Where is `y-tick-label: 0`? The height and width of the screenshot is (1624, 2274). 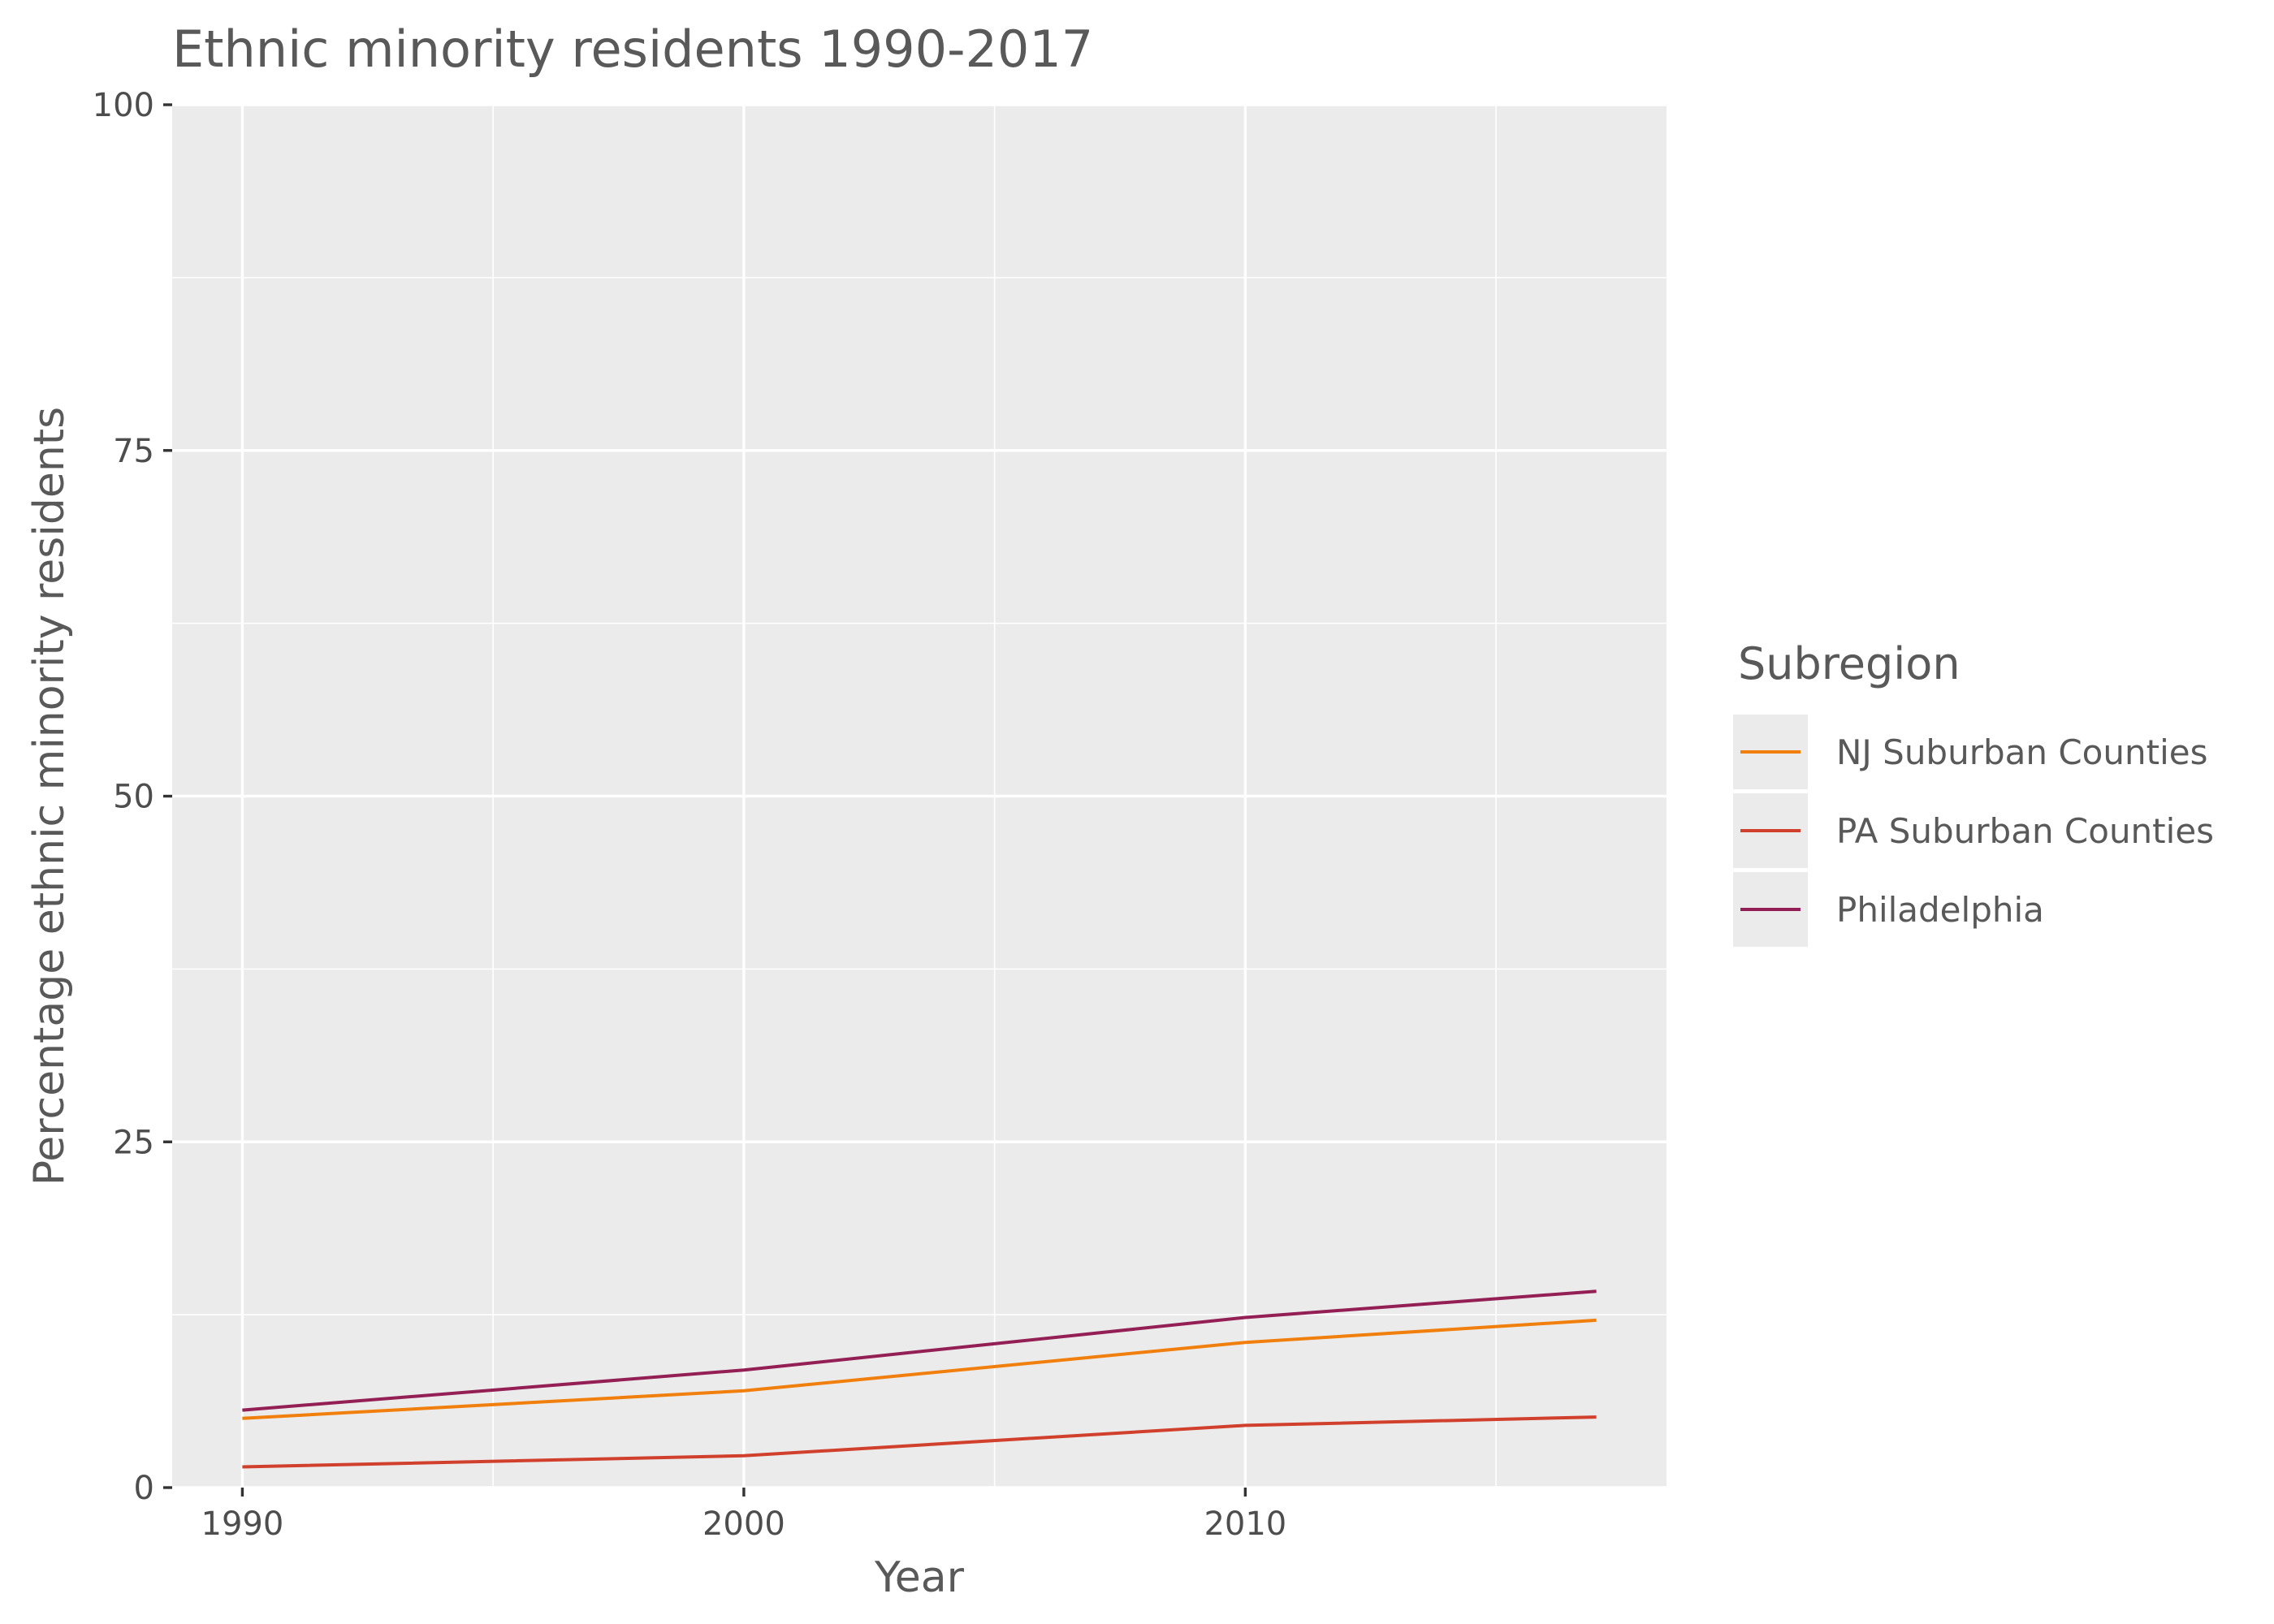 y-tick-label: 0 is located at coordinates (144, 1489).